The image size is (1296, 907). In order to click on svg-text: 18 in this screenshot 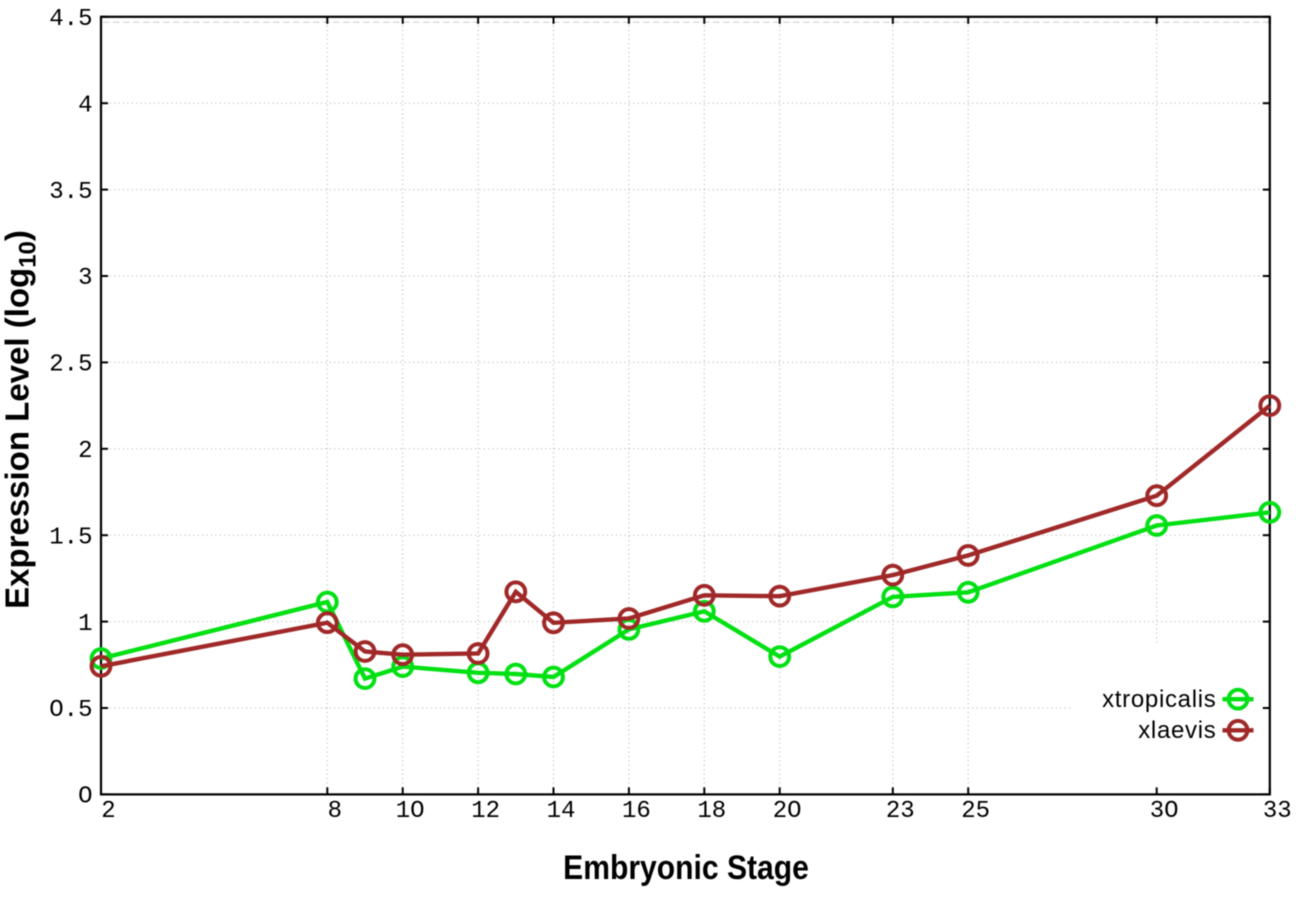, I will do `click(711, 811)`.